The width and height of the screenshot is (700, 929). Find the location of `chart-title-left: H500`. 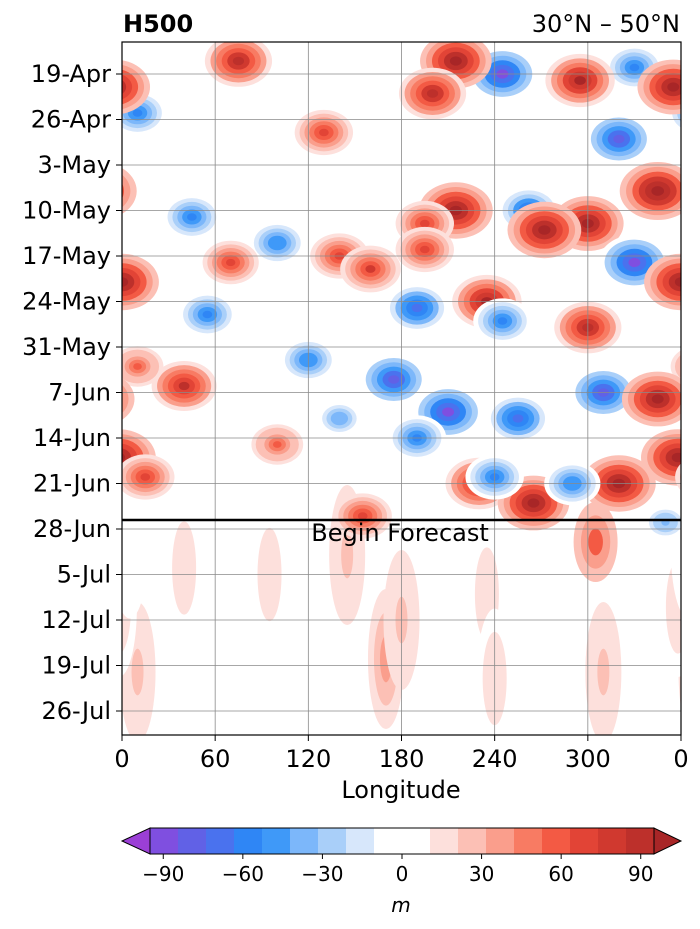

chart-title-left: H500 is located at coordinates (158, 24).